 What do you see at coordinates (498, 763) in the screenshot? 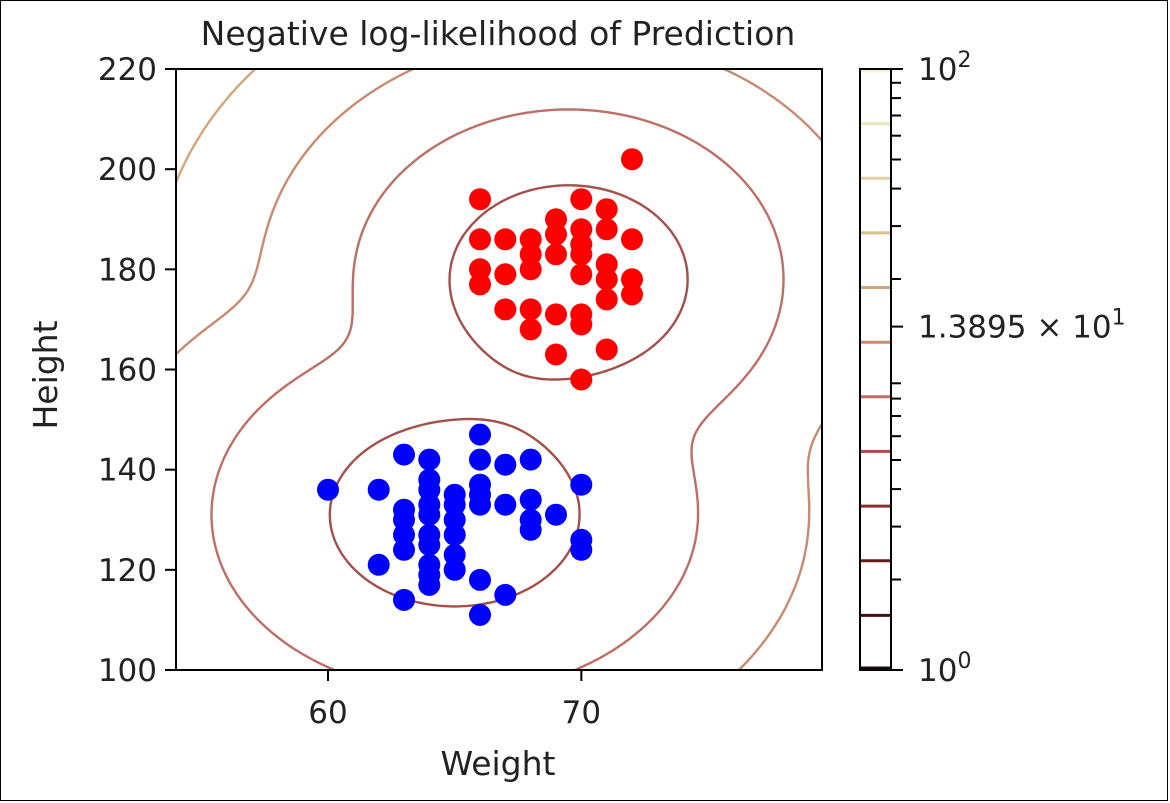
I see `x-axis-label: Weight` at bounding box center [498, 763].